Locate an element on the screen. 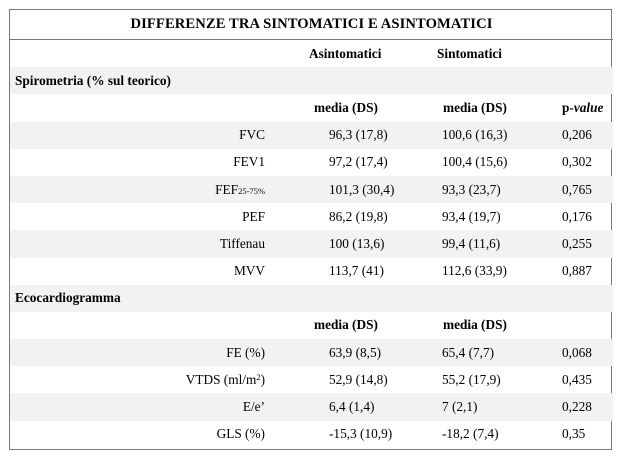 The width and height of the screenshot is (622, 463). subheader-row-spirometria: media (DS) media (DS) p-value is located at coordinates (311, 107).